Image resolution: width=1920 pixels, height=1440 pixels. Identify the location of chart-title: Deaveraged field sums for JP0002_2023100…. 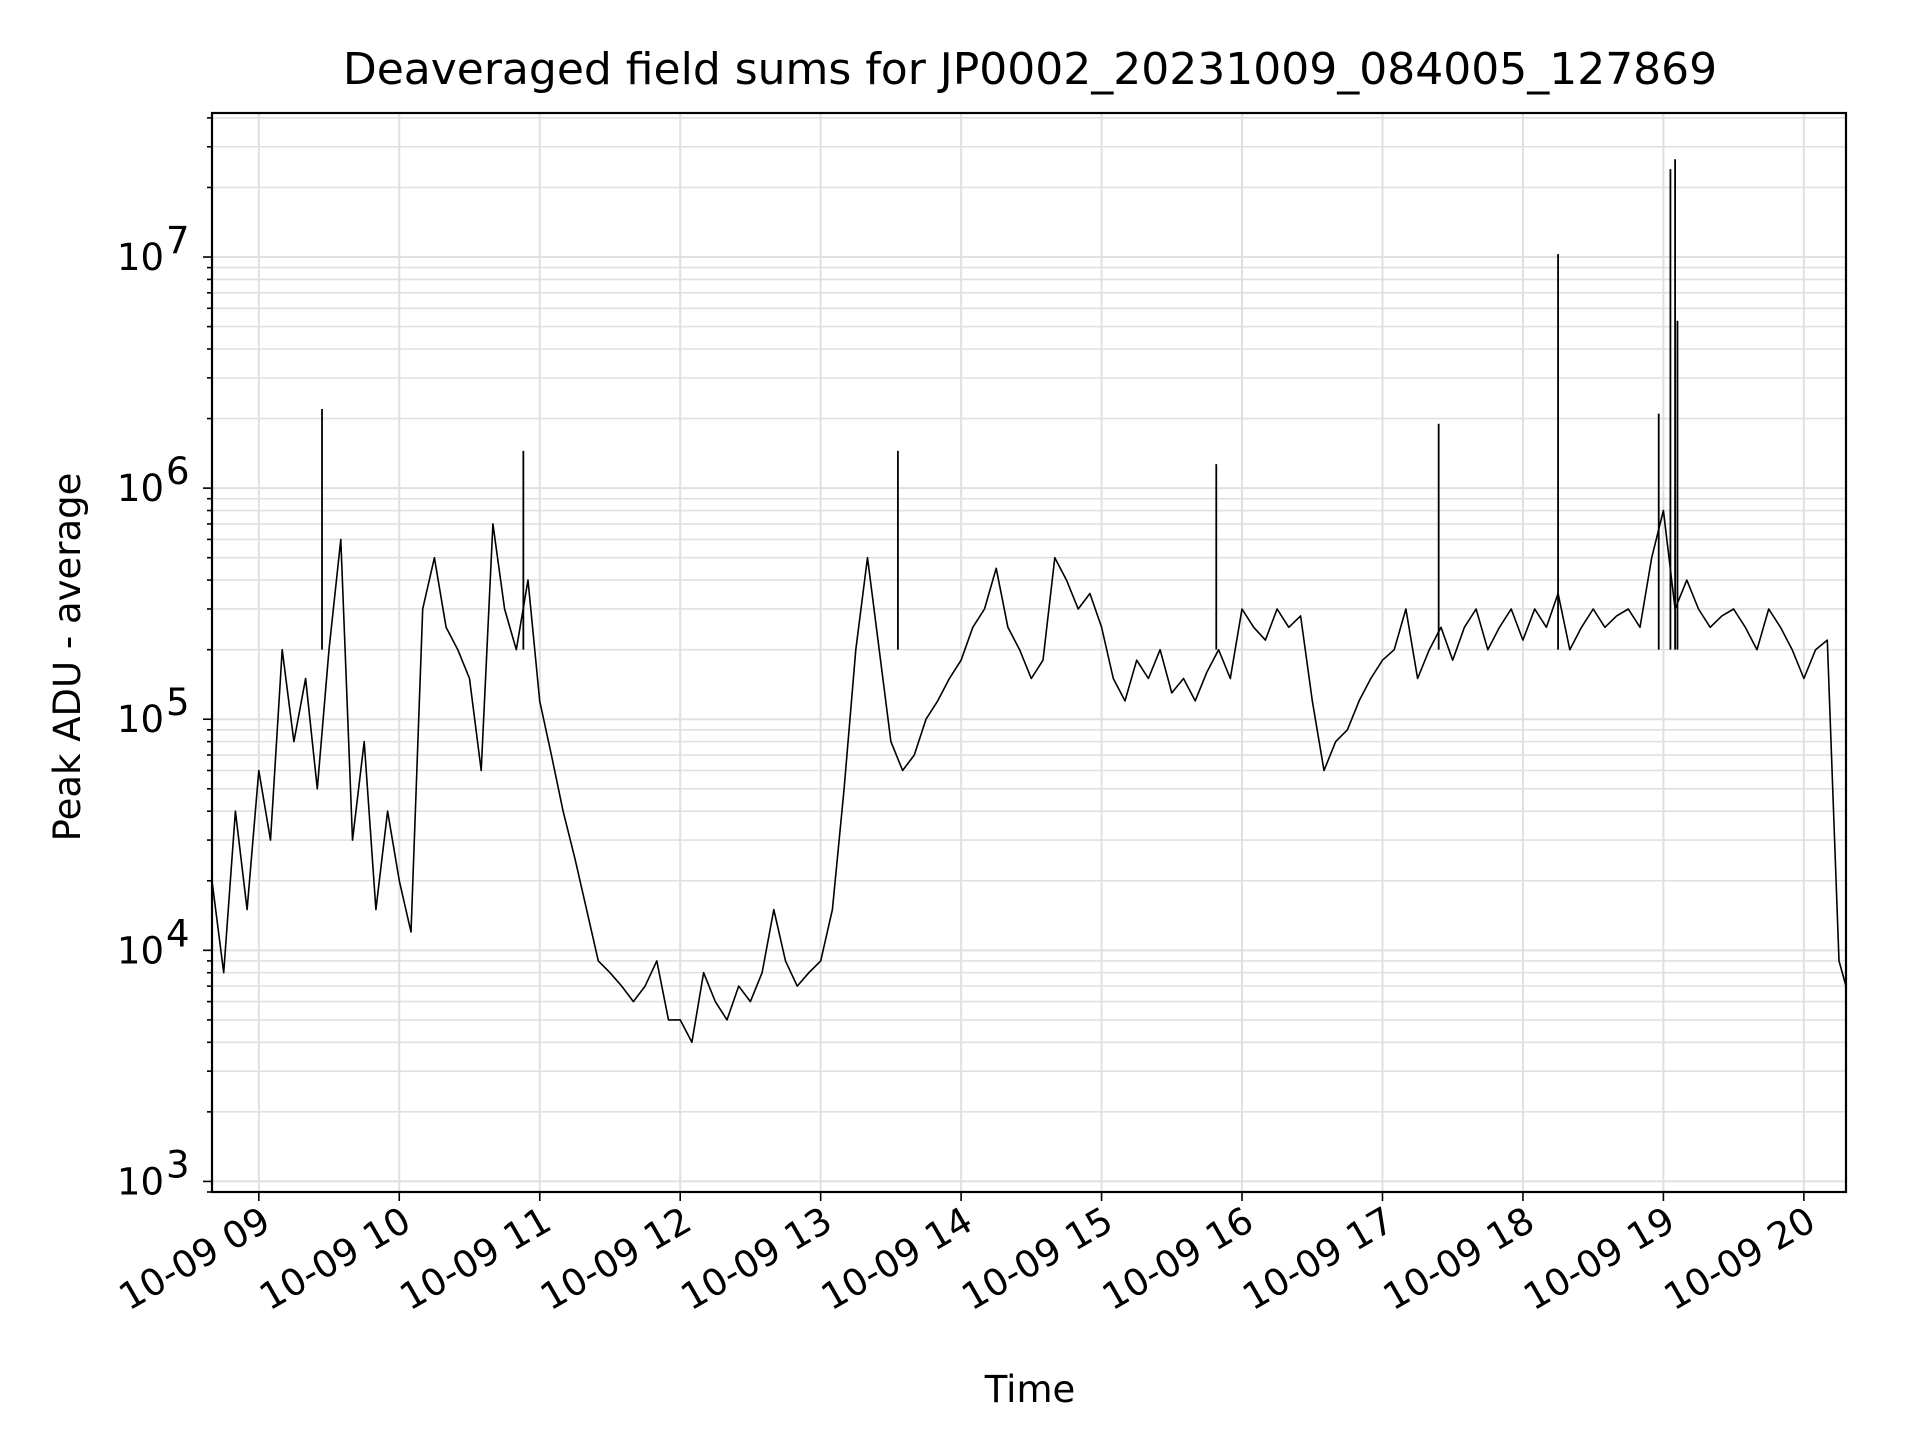
(1030, 69).